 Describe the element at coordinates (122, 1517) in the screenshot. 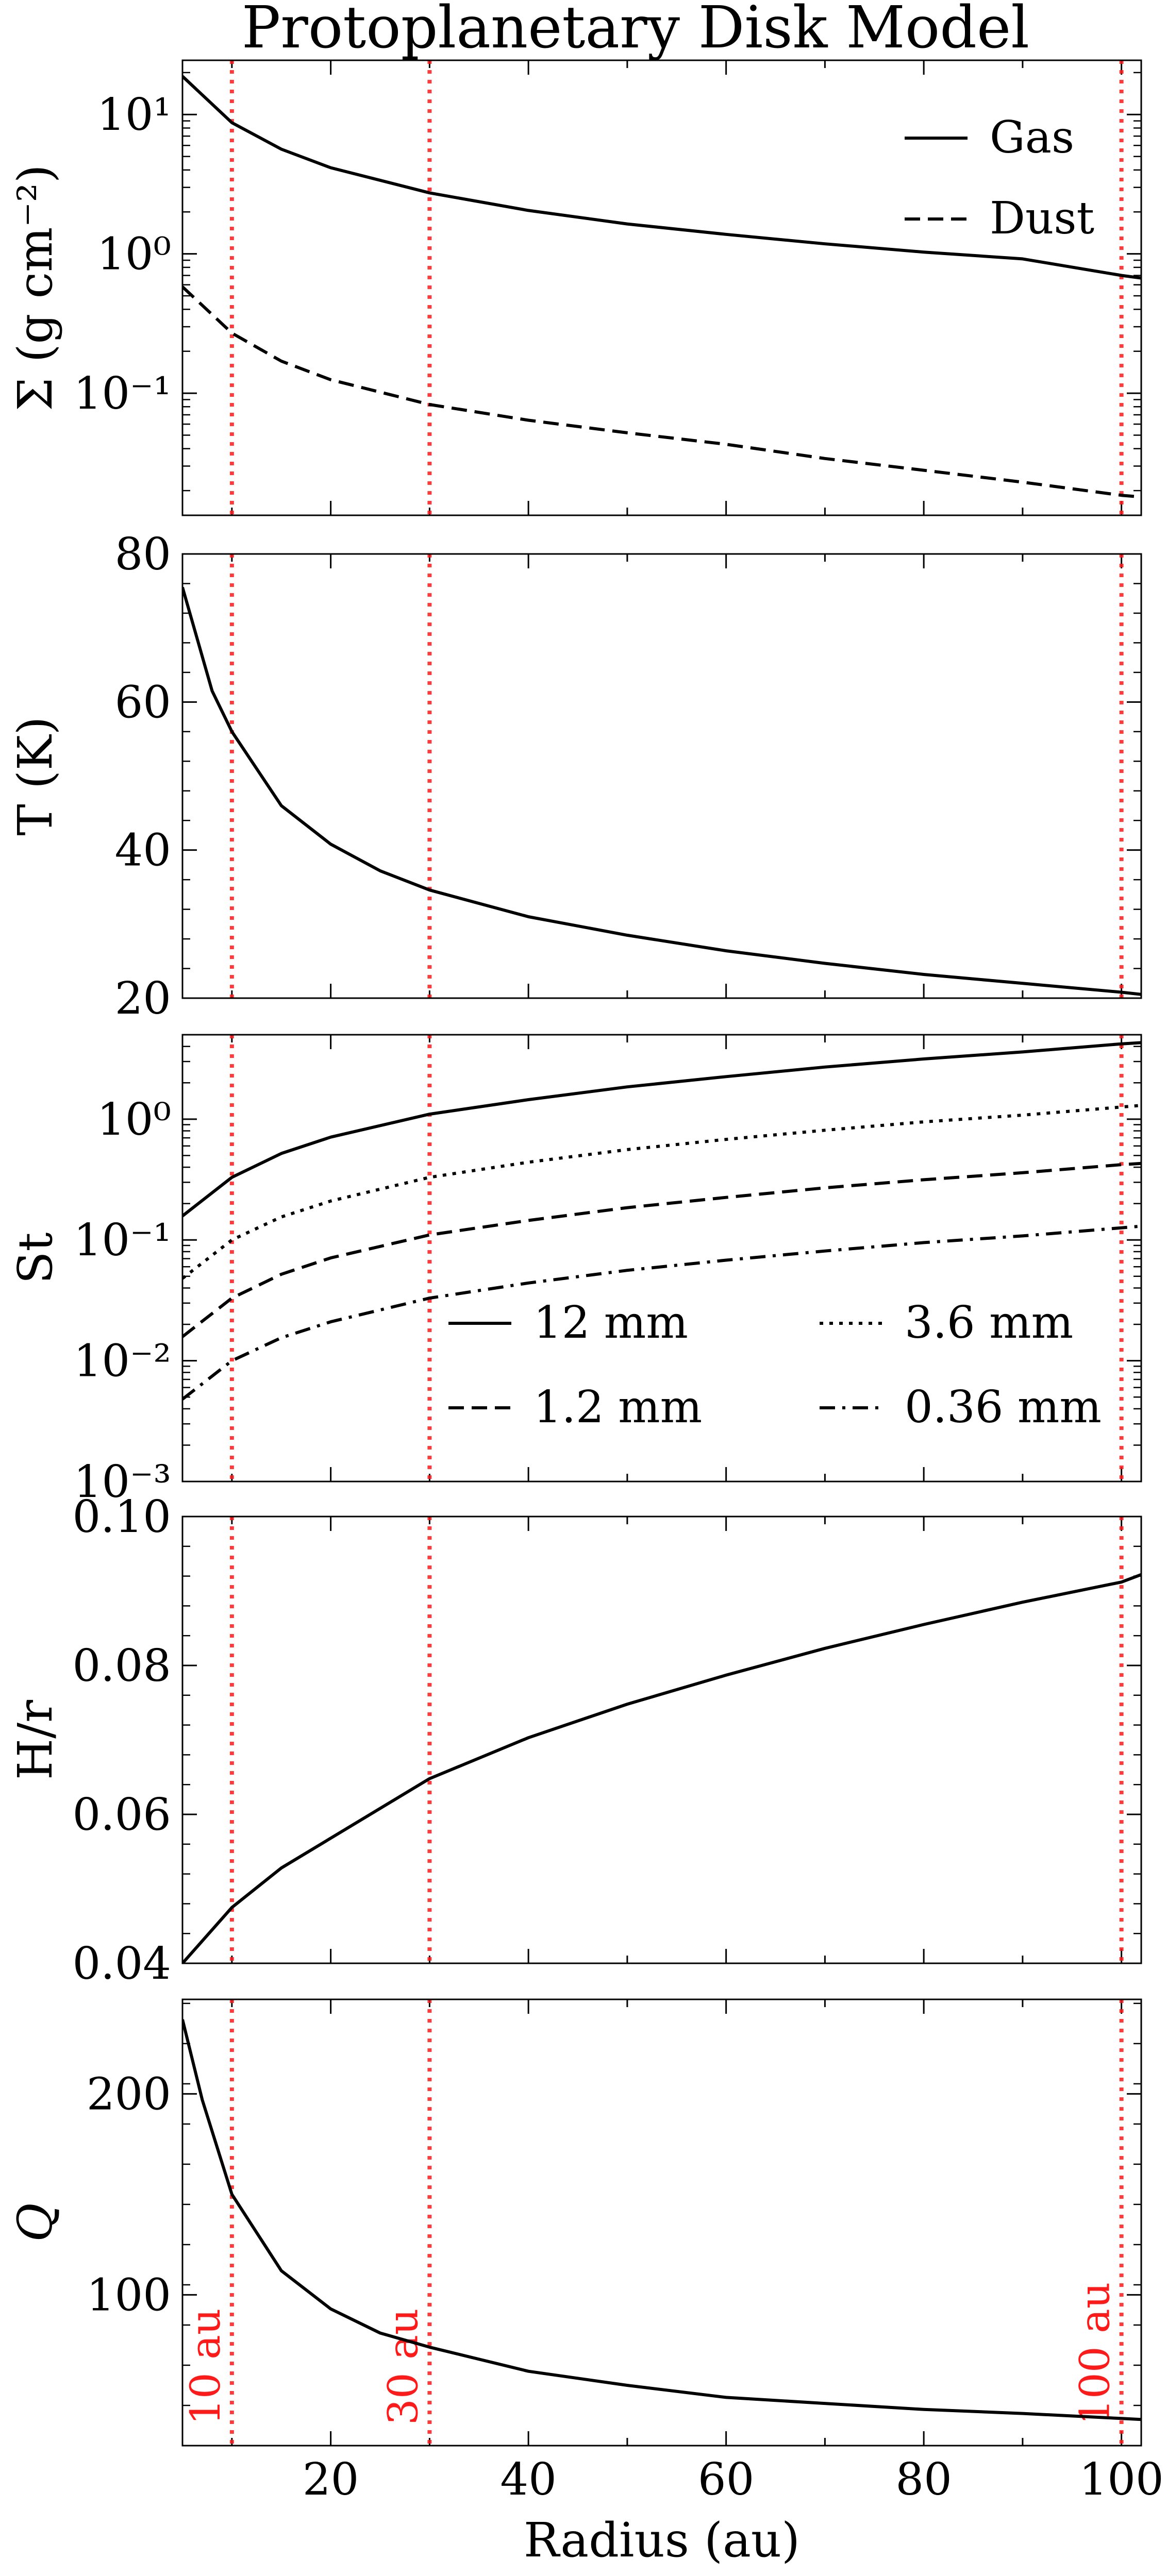

I see `y-tick-label: 0.10` at that location.